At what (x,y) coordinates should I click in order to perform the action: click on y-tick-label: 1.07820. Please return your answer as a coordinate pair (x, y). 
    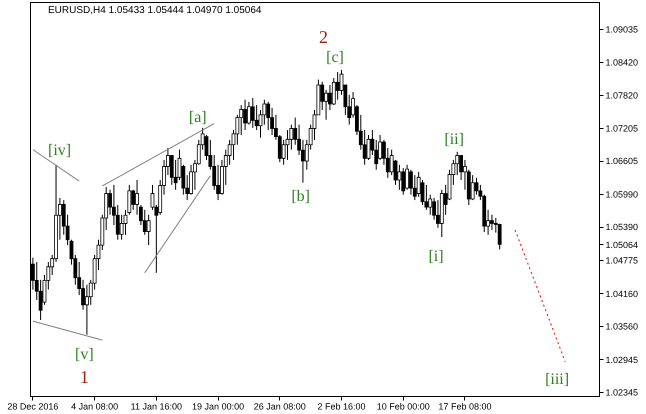
    Looking at the image, I should click on (622, 95).